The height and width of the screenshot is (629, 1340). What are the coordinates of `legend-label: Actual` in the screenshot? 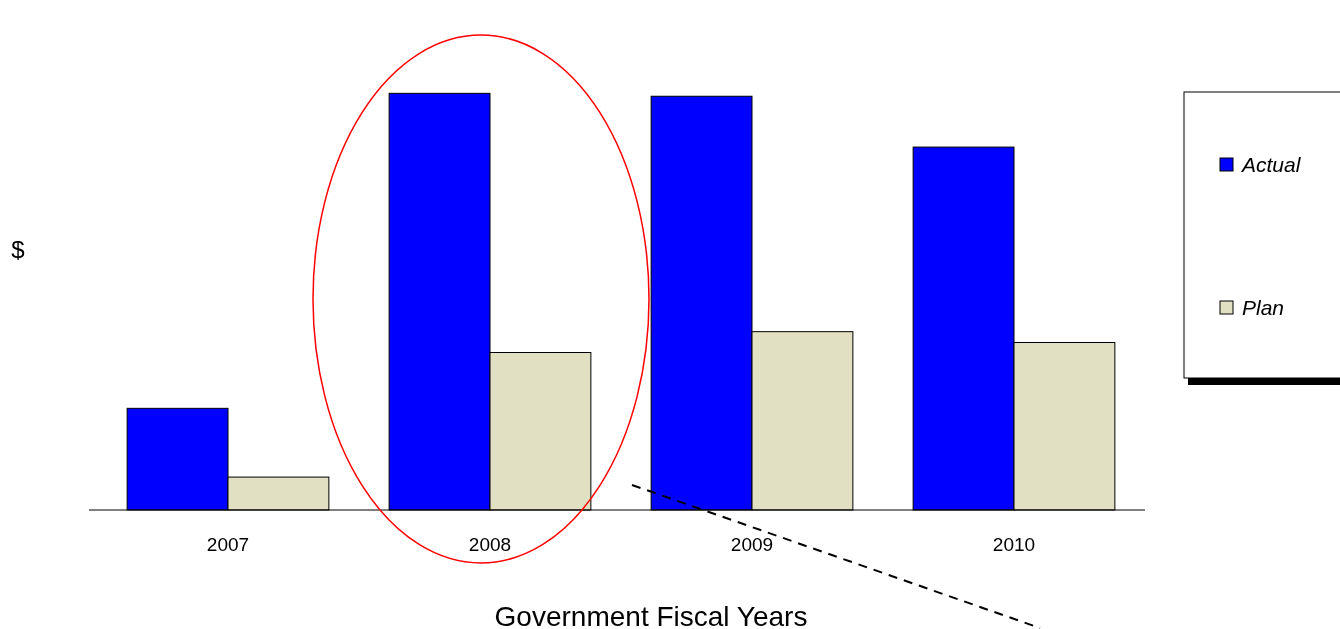 It's located at (1271, 164).